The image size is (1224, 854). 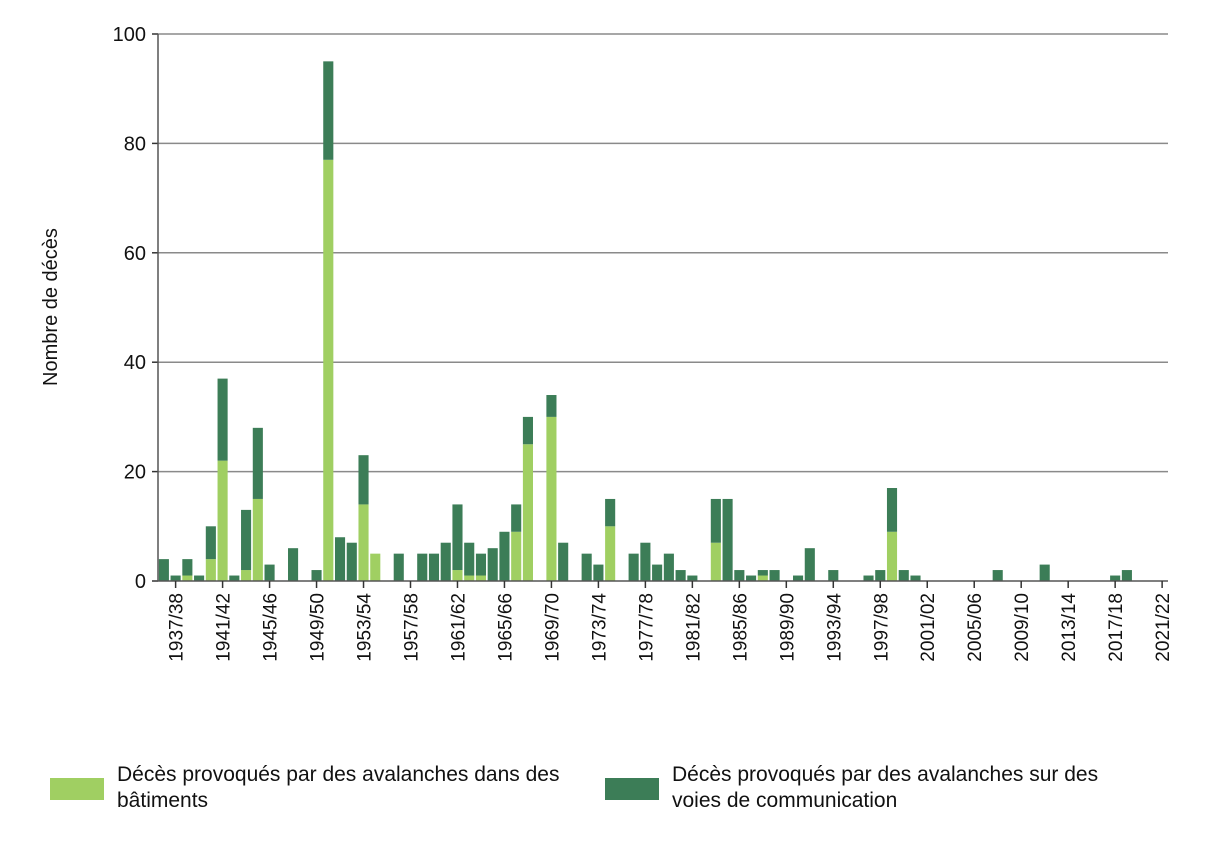 What do you see at coordinates (135, 144) in the screenshot?
I see `y-tick-label: 80` at bounding box center [135, 144].